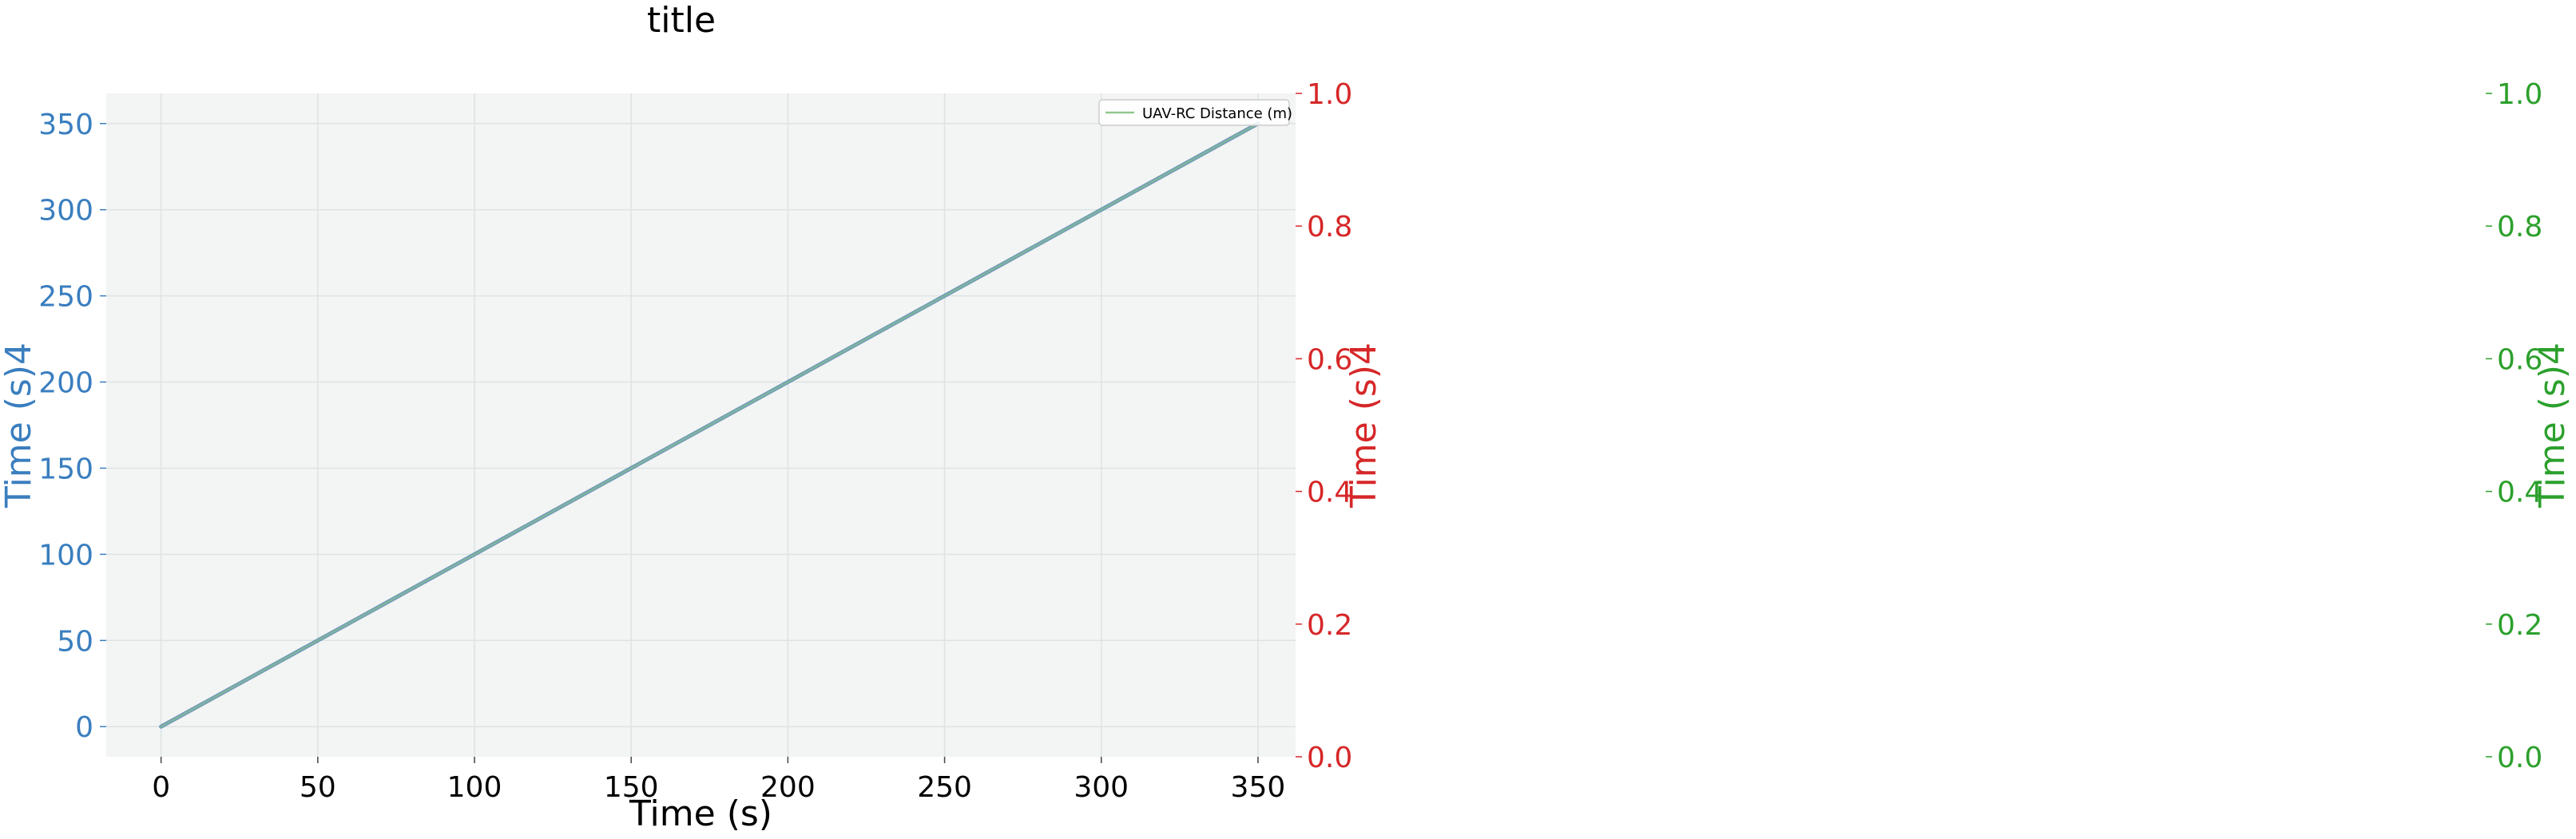 This screenshot has height=839, width=2576. Describe the element at coordinates (84, 727) in the screenshot. I see `y-left-tick-label: 0` at that location.